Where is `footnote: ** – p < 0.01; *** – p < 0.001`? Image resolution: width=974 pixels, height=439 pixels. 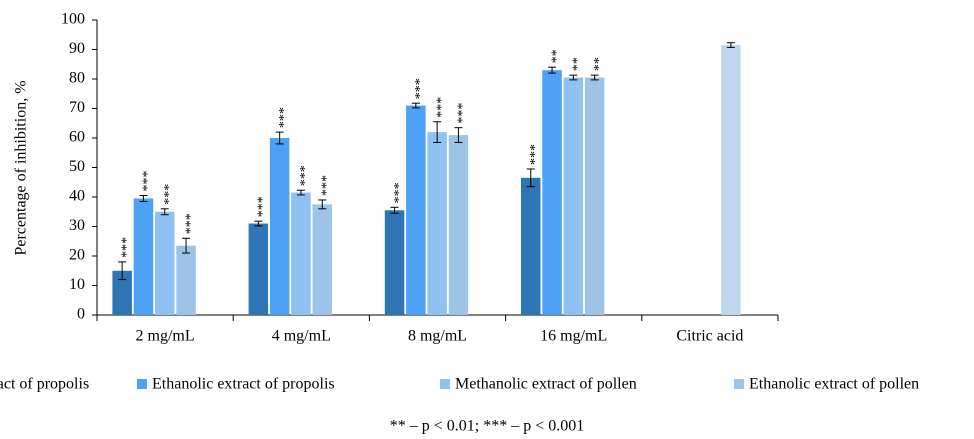
footnote: ** – p < 0.01; *** – p < 0.001 is located at coordinates (487, 426).